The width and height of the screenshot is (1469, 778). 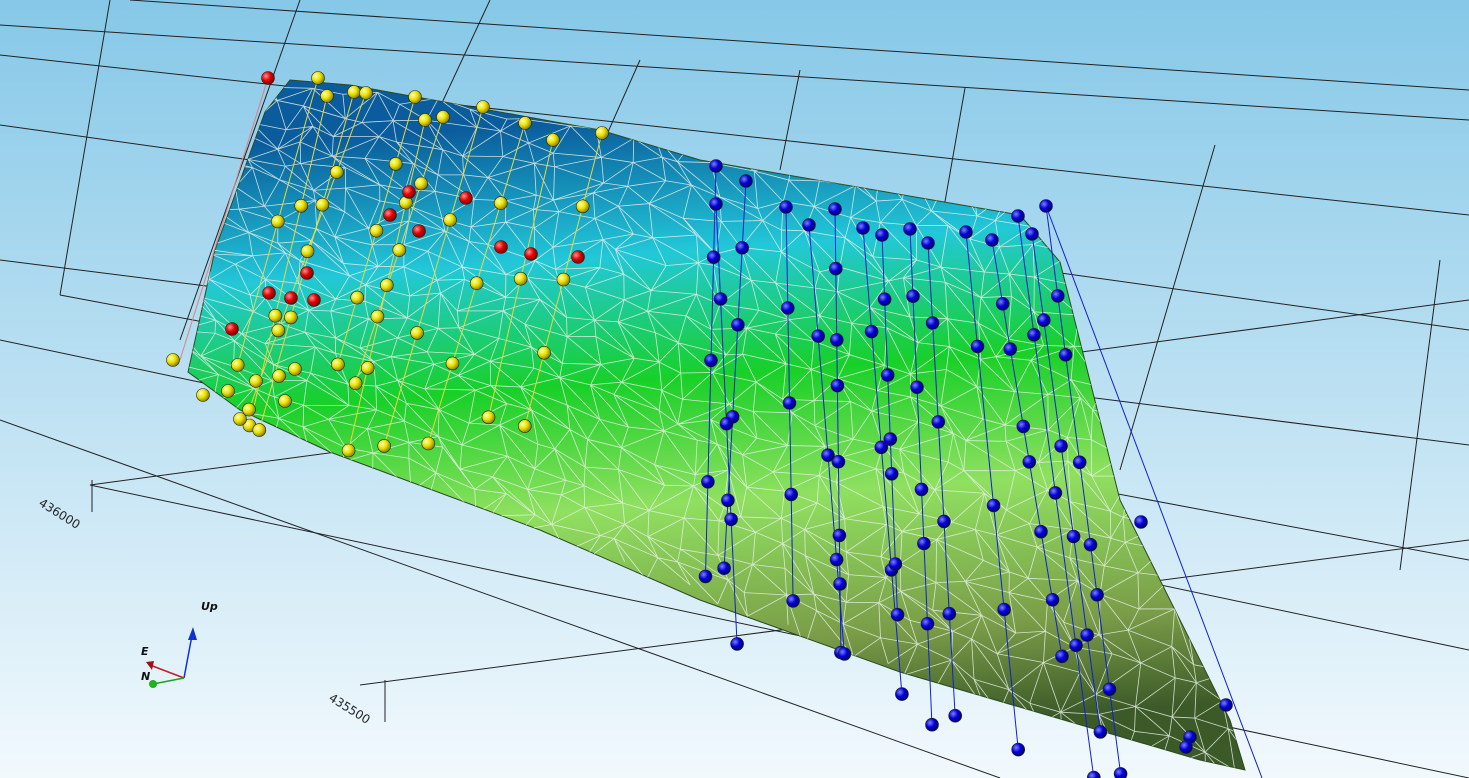 I want to click on east-arrow, so click(x=150, y=665).